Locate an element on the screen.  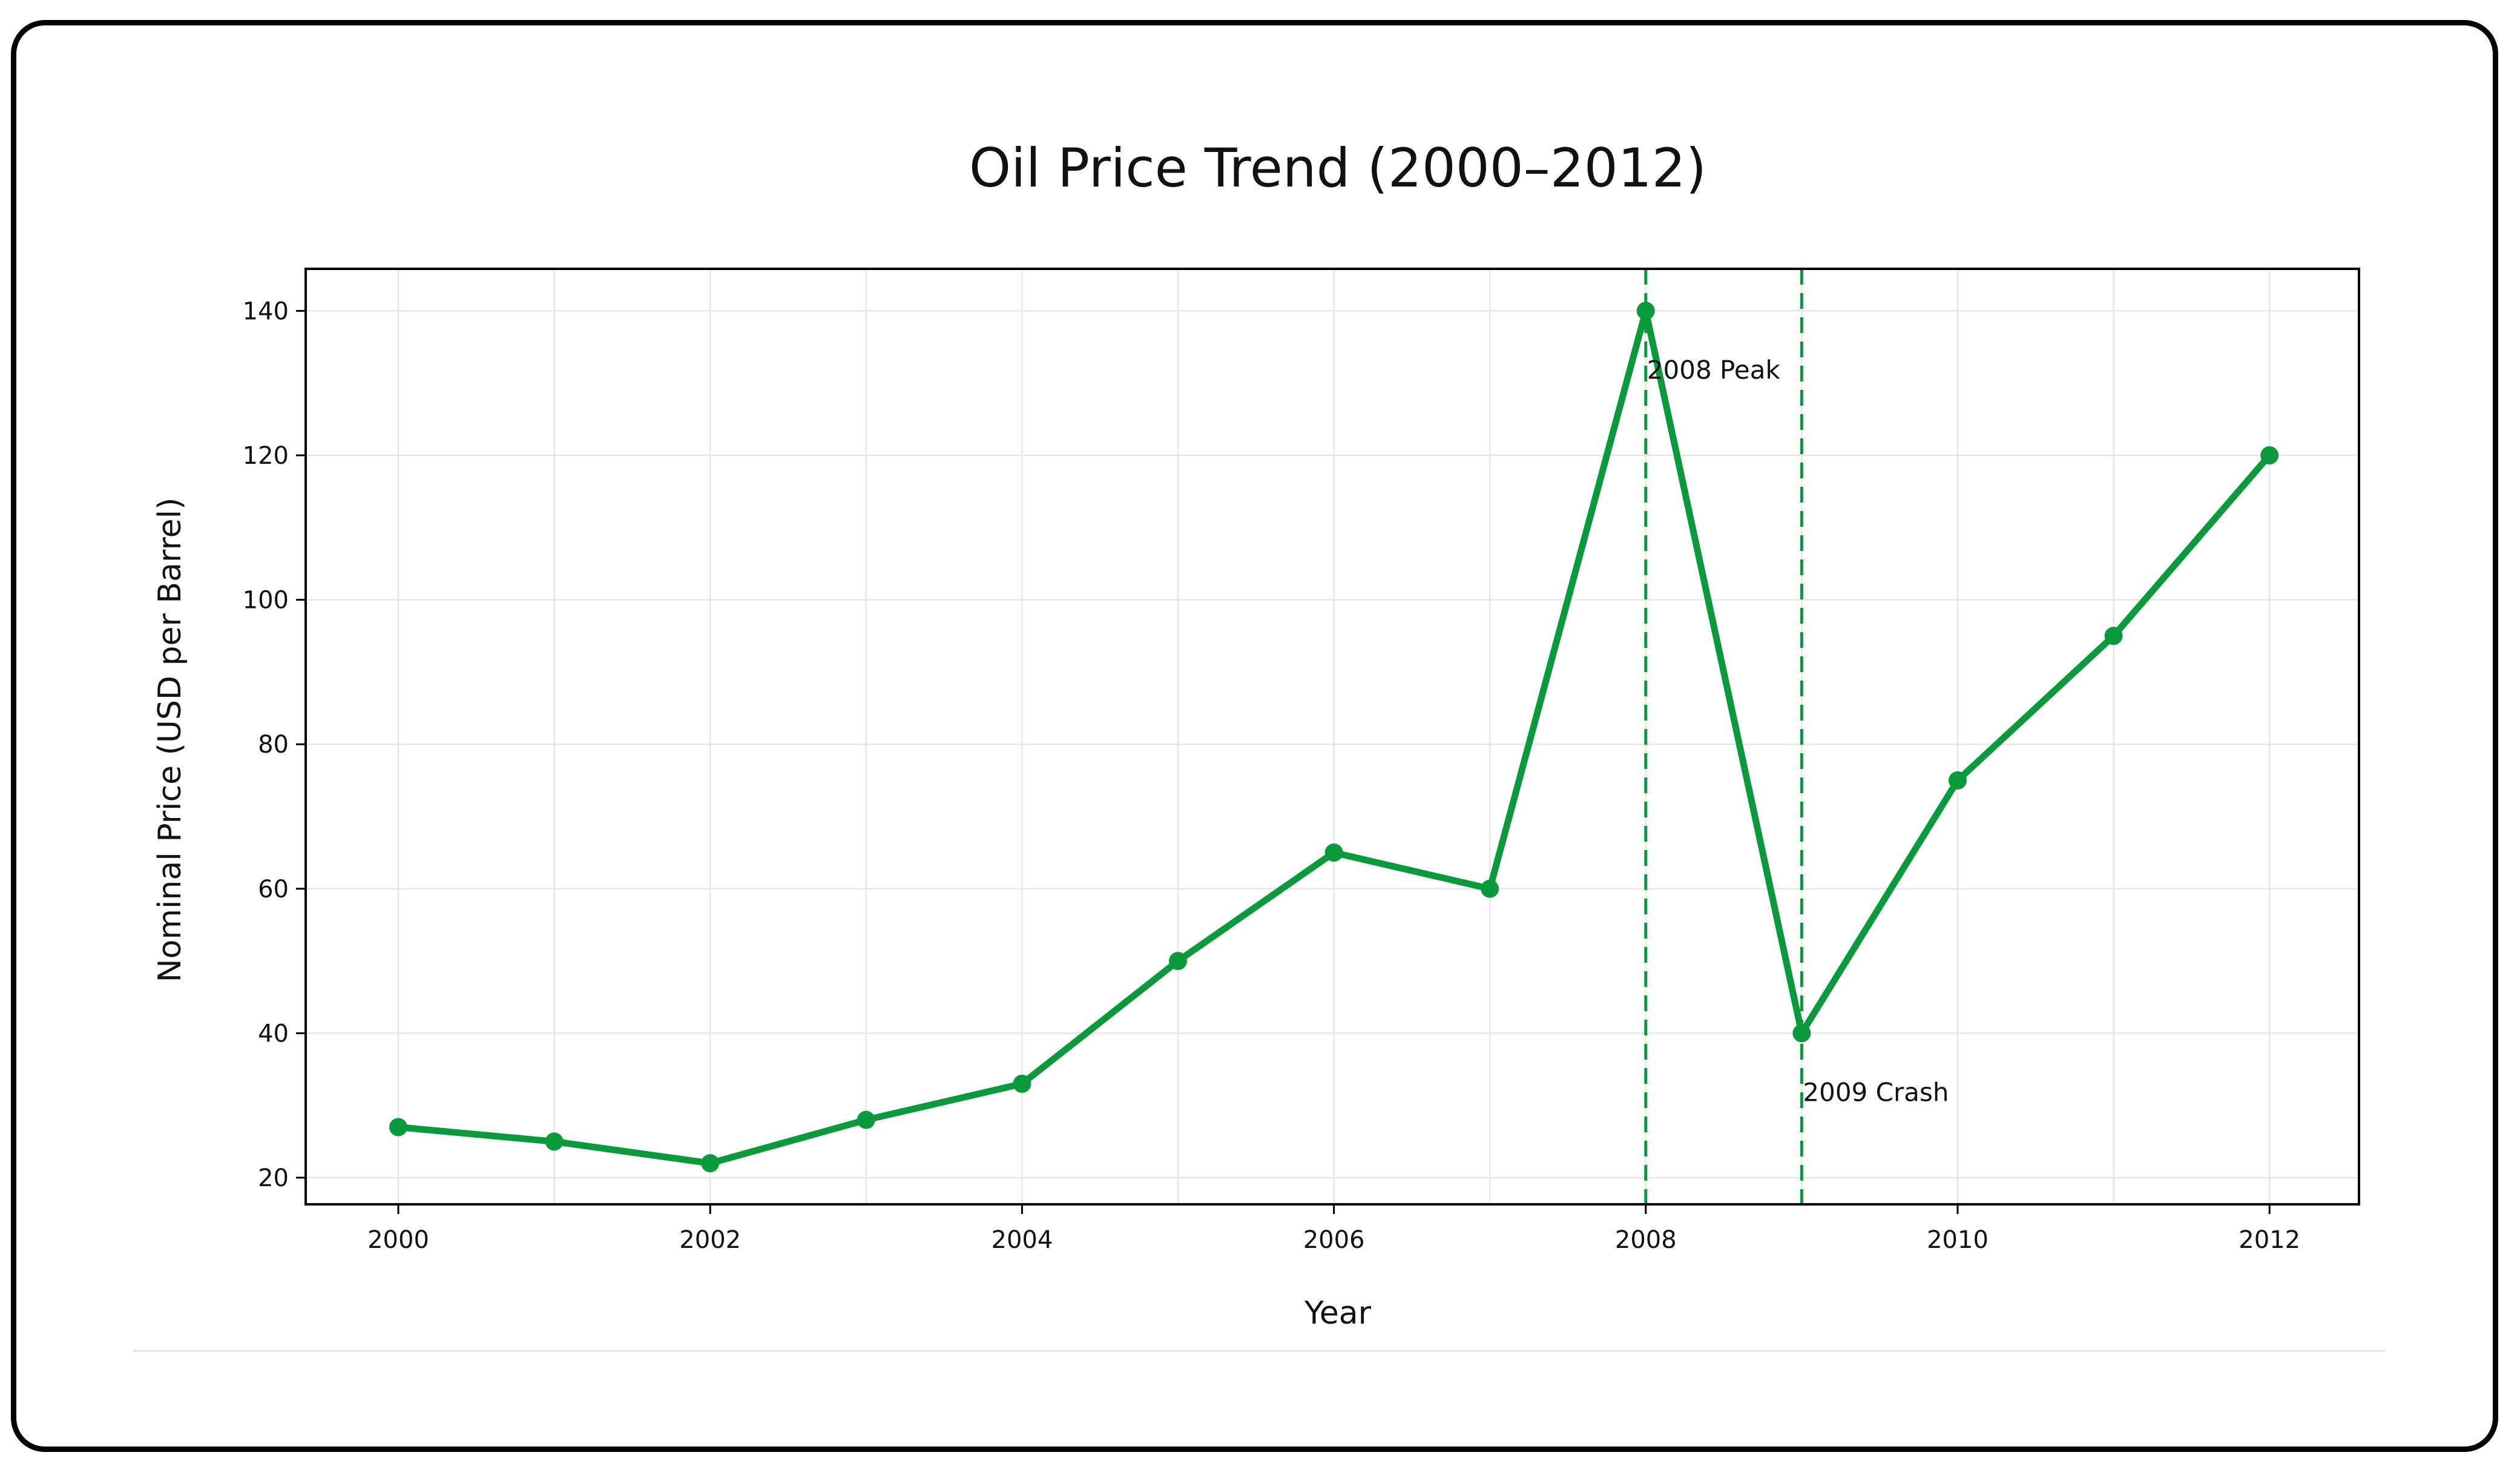
annotations: 2008 Peak 2009 Crash is located at coordinates (1798, 731).